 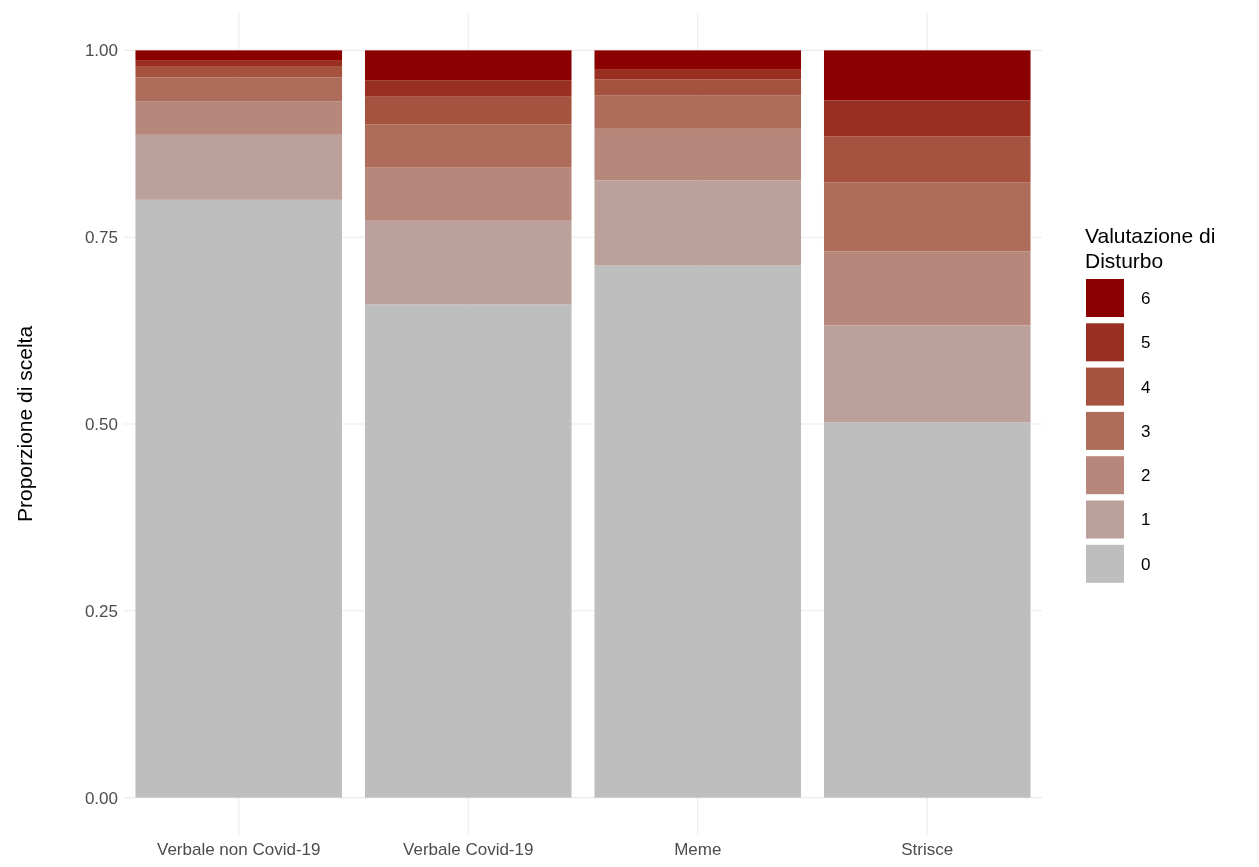 What do you see at coordinates (101, 798) in the screenshot?
I see `y-tick-label: 0.00` at bounding box center [101, 798].